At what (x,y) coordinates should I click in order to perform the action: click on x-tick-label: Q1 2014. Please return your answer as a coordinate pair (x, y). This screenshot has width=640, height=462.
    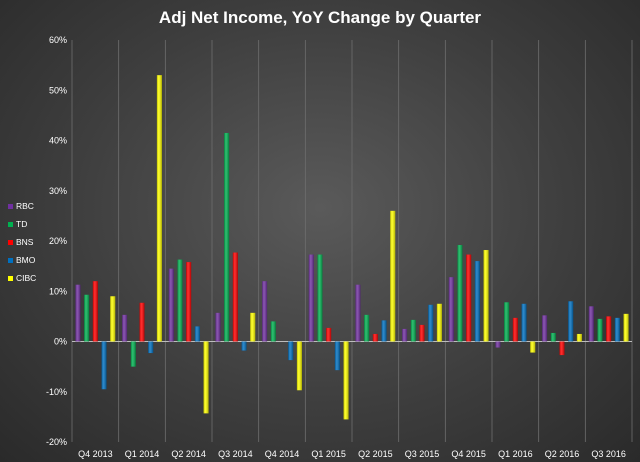
    Looking at the image, I should click on (142, 454).